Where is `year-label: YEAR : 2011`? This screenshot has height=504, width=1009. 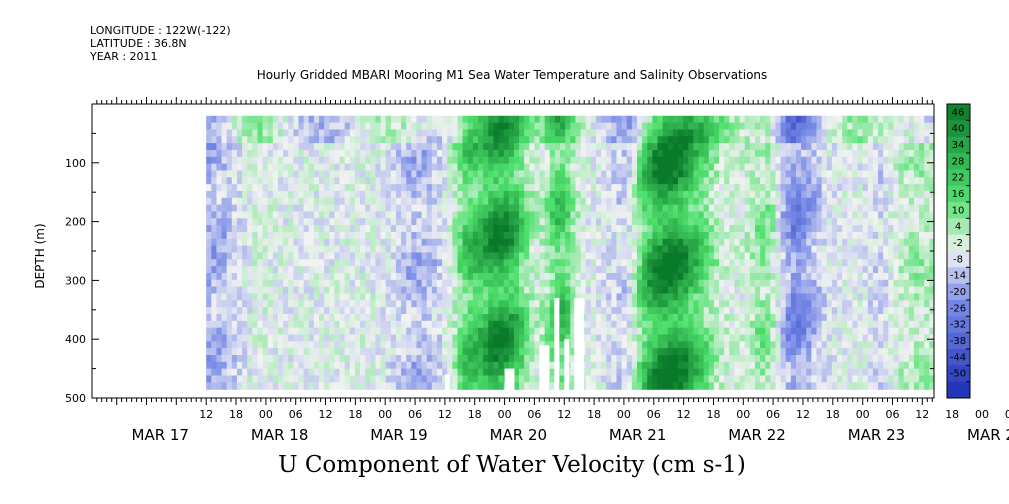 year-label: YEAR : 2011 is located at coordinates (124, 56).